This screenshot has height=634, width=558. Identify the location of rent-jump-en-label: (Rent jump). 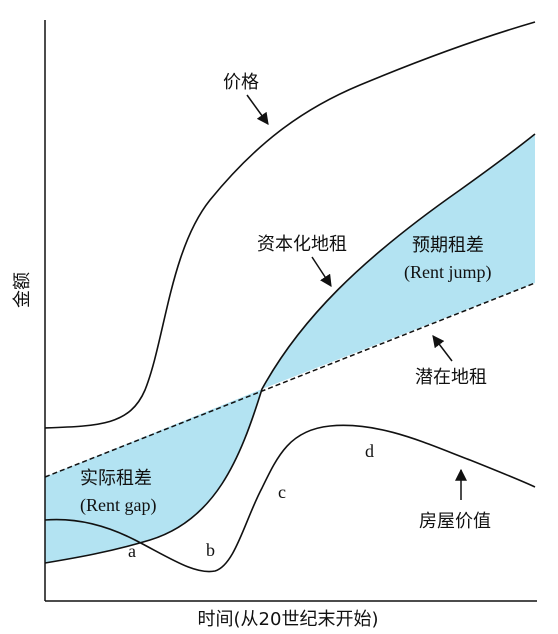
(448, 272).